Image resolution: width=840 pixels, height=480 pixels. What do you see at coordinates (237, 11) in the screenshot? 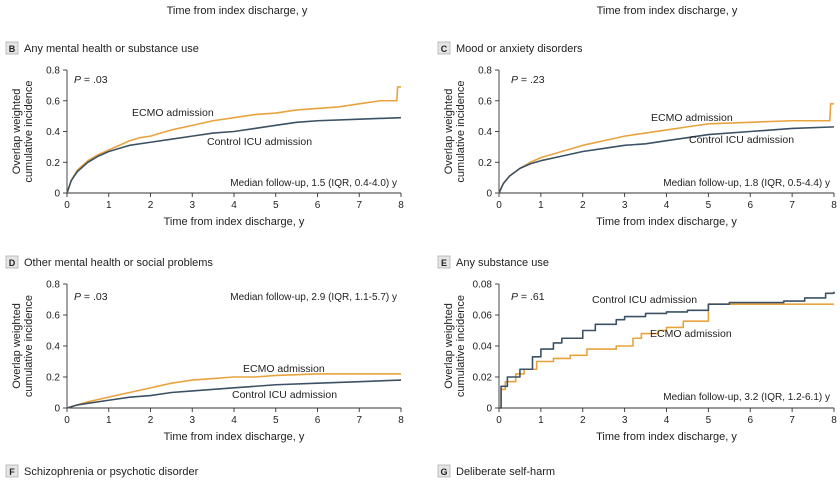
I see `top-x-axis-label: Time from index discharge, y` at bounding box center [237, 11].